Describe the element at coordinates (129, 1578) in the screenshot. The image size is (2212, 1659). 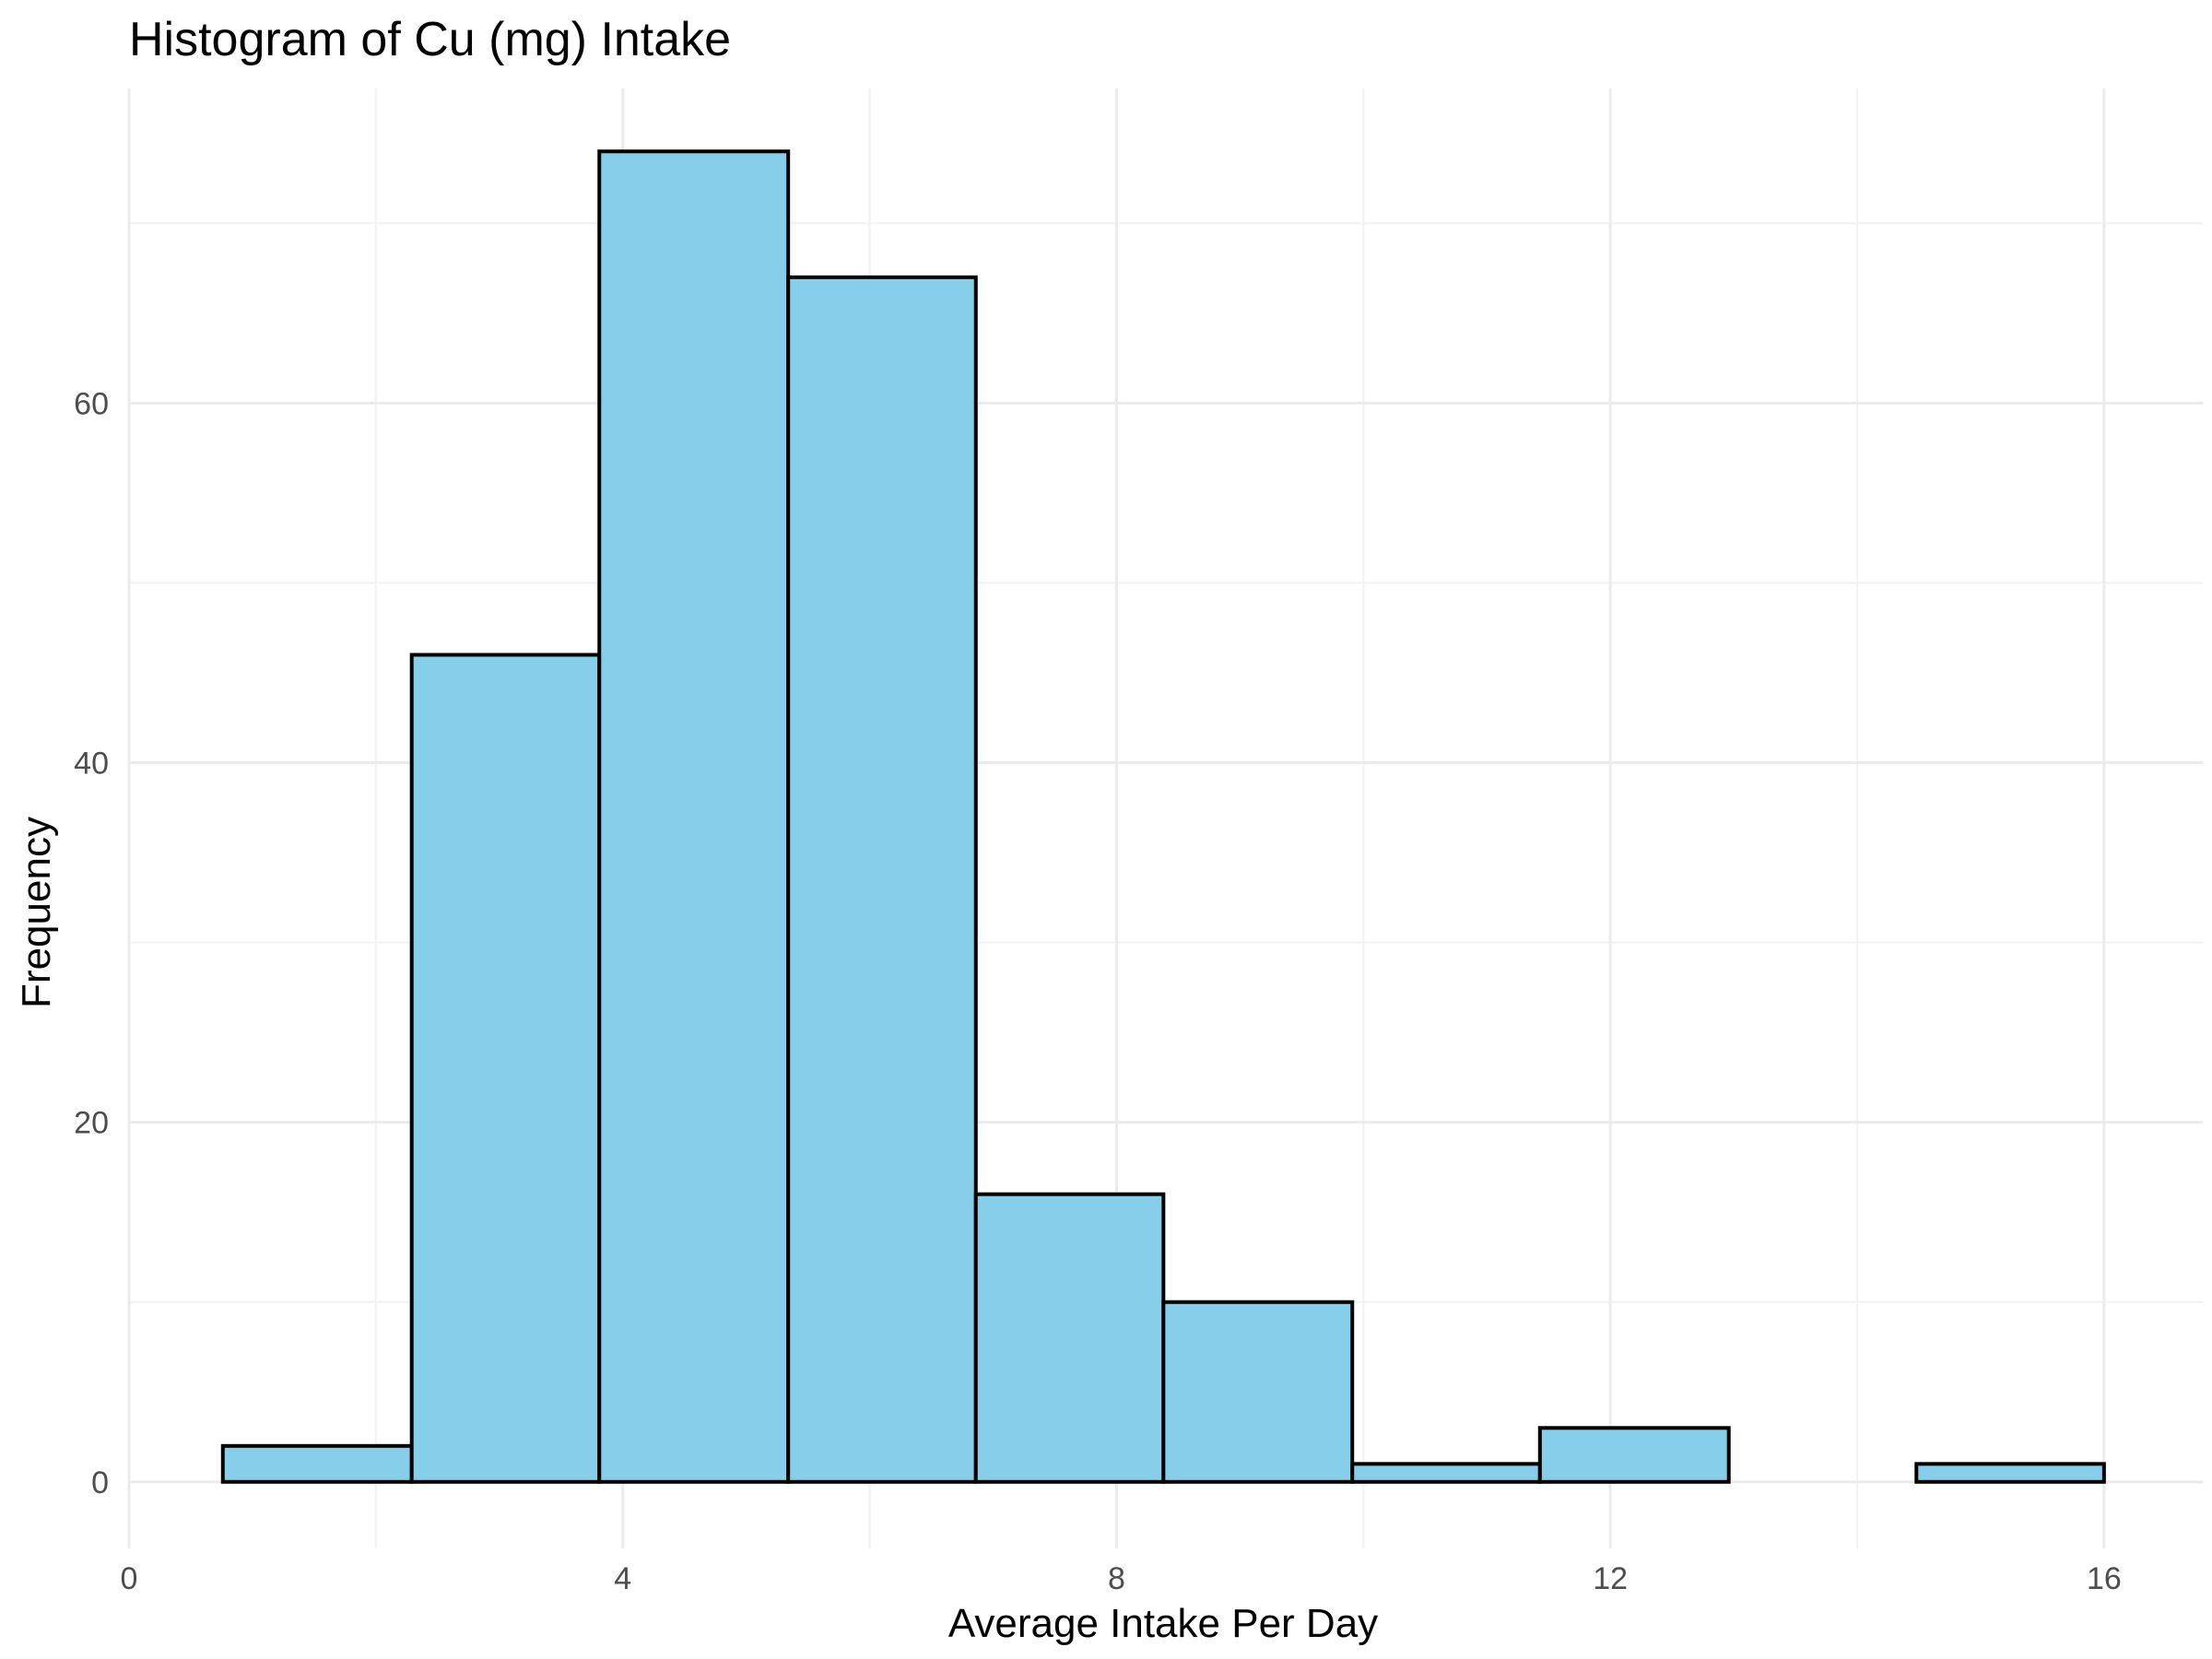
I see `x-tick-label: 0` at that location.